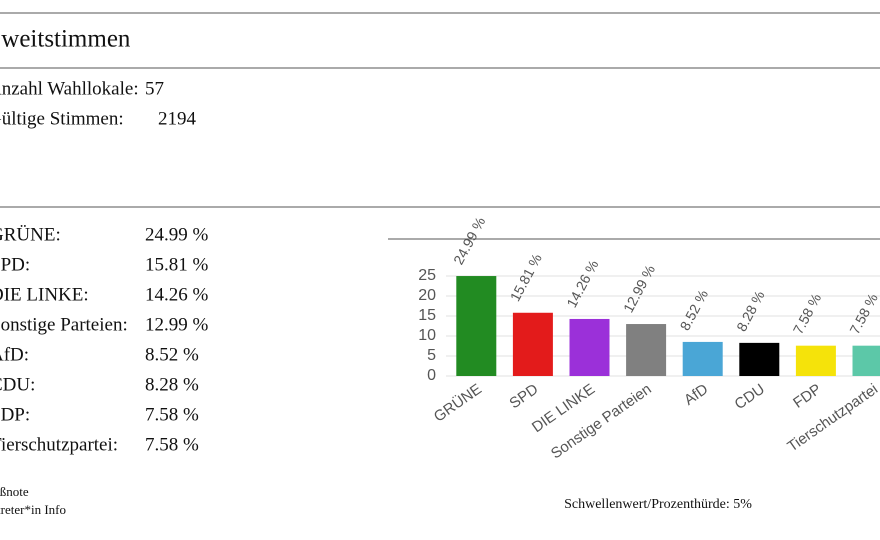 The height and width of the screenshot is (540, 880). Describe the element at coordinates (457, 403) in the screenshot. I see `x-tick-label: GRÜNE` at that location.